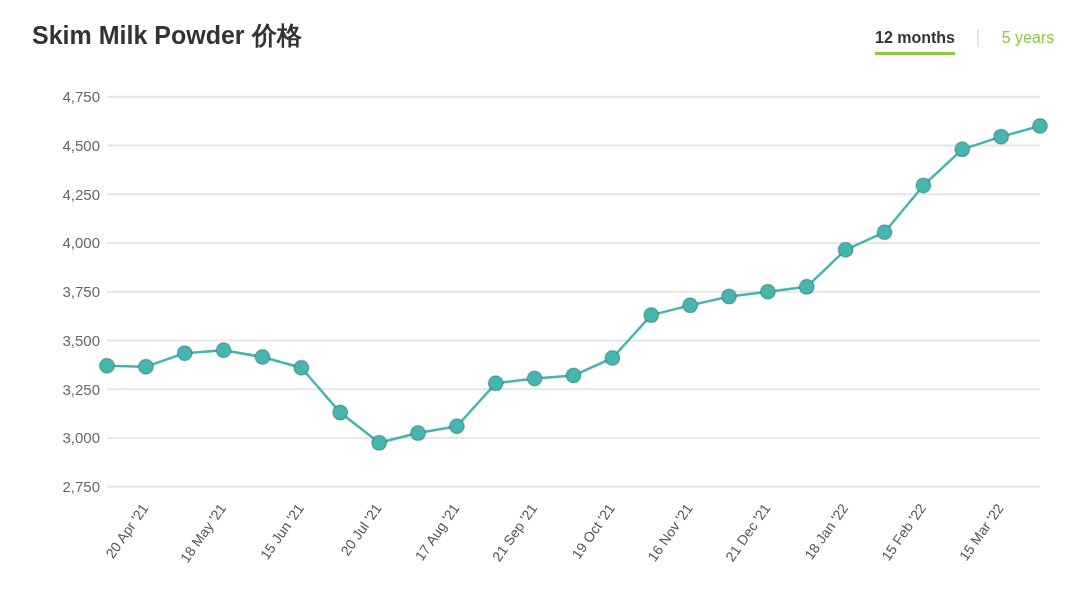 The width and height of the screenshot is (1080, 597). I want to click on text: 12 months, so click(915, 37).